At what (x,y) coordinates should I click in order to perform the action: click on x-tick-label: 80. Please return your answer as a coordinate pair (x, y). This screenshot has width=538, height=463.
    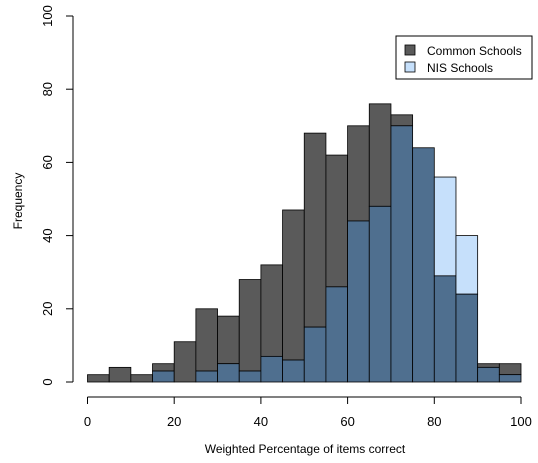
    Looking at the image, I should click on (434, 421).